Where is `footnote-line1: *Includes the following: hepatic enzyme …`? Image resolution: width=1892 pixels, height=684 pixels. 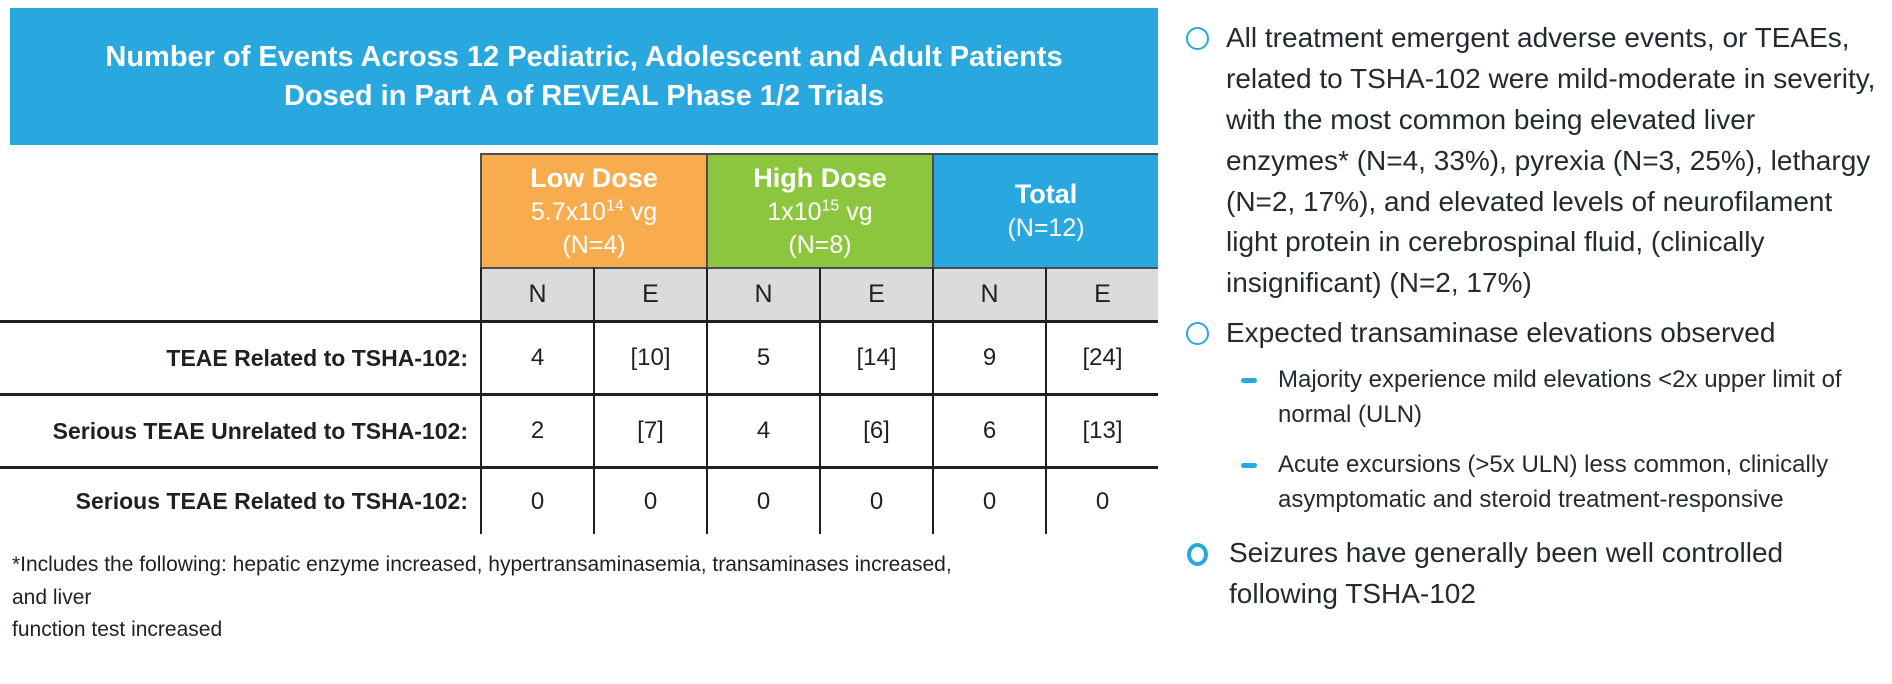 footnote-line1: *Includes the following: hepatic enzyme … is located at coordinates (482, 581).